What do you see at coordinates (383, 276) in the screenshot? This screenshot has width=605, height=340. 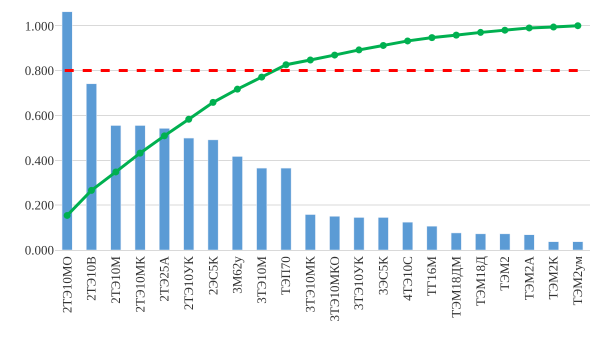 I see `x-tick-label: 3ЭС5К` at bounding box center [383, 276].